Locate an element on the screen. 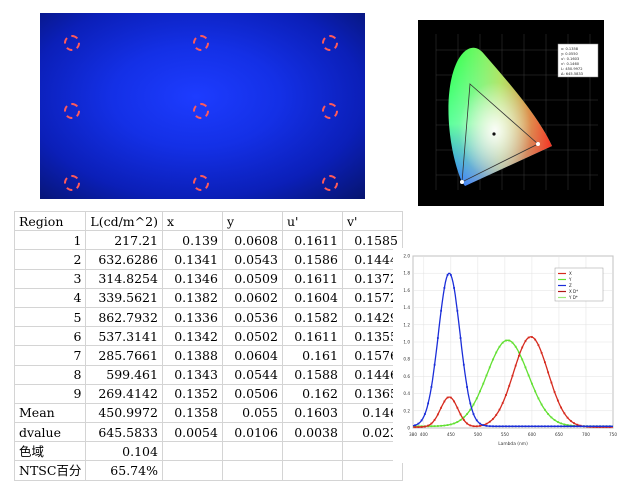  x-tick-label: 550 is located at coordinates (505, 434).